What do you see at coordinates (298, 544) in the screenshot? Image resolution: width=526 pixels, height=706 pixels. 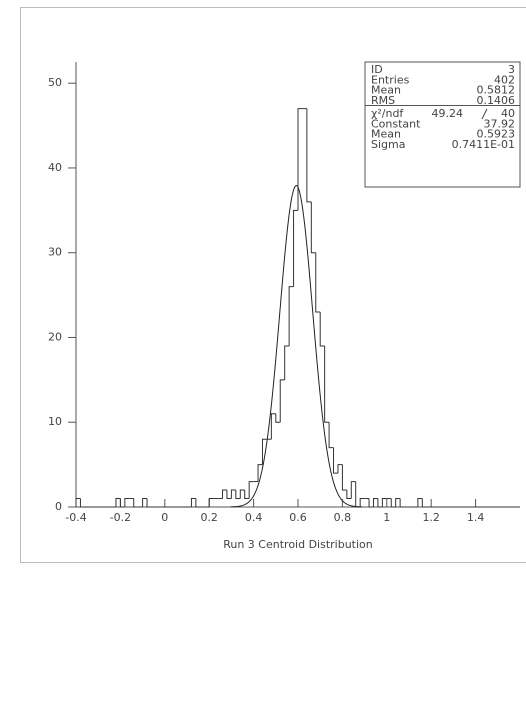 I see `x-axis-label: Run 3 Centroid Distribution` at bounding box center [298, 544].